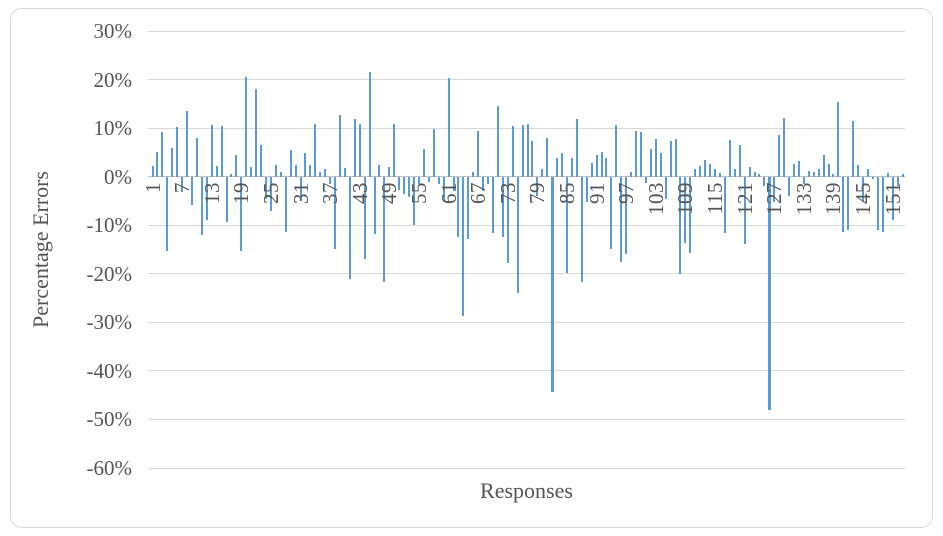 Image resolution: width=943 pixels, height=536 pixels. I want to click on x-tick-label: 109, so click(685, 198).